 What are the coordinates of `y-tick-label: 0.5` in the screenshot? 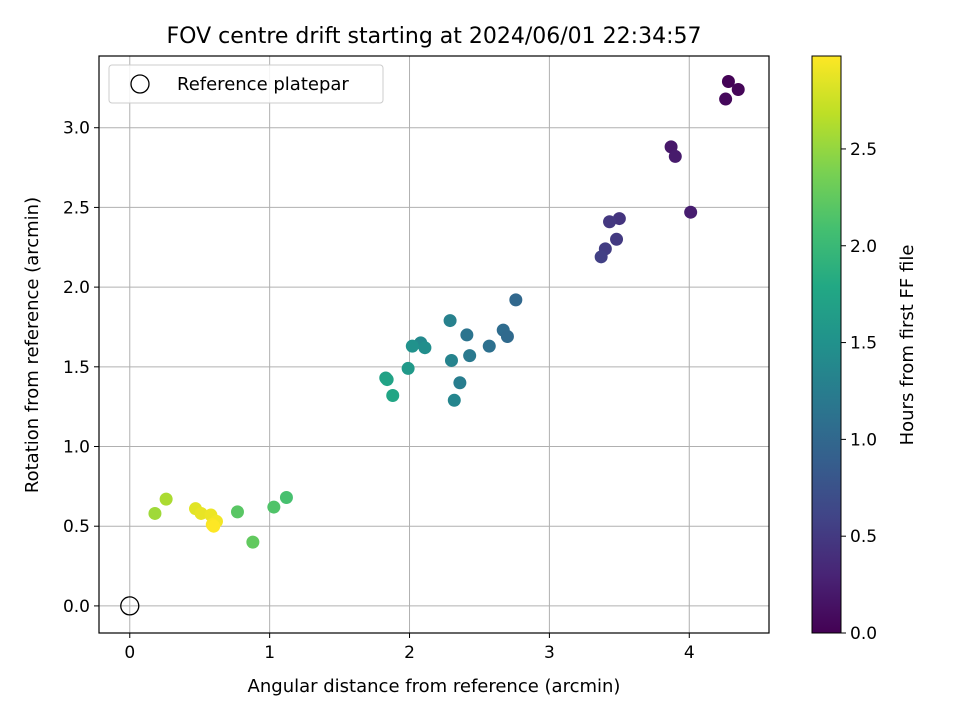 It's located at (76, 527).